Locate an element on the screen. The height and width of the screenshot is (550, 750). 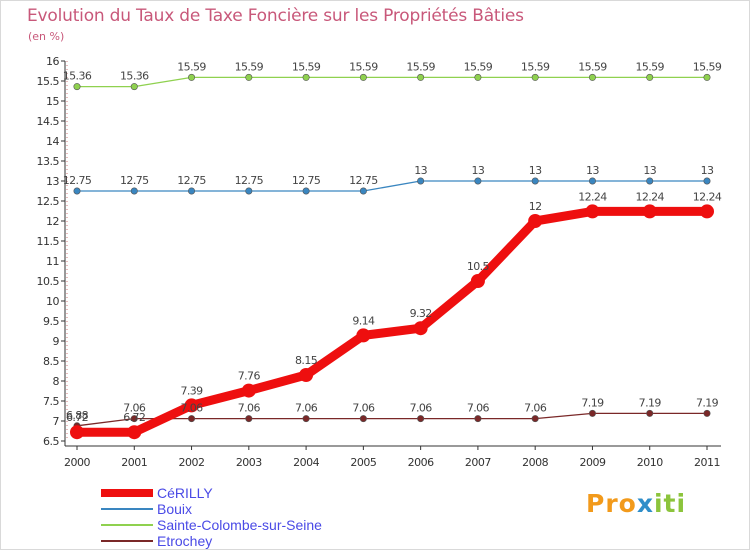
data-label: 9.32 is located at coordinates (421, 313).